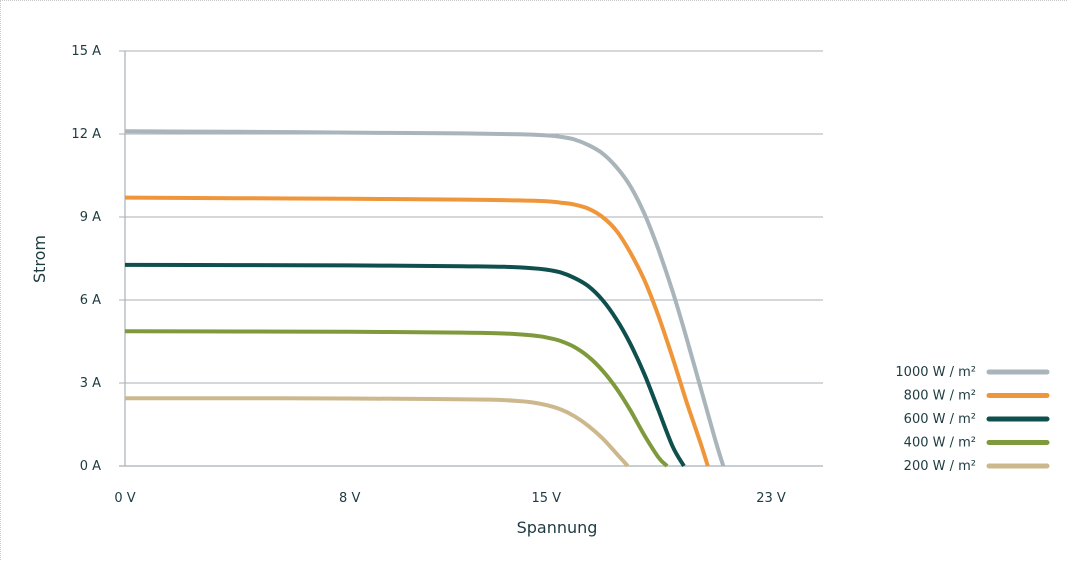 The height and width of the screenshot is (561, 1067). What do you see at coordinates (90, 217) in the screenshot?
I see `y-tick-label: 9 A` at bounding box center [90, 217].